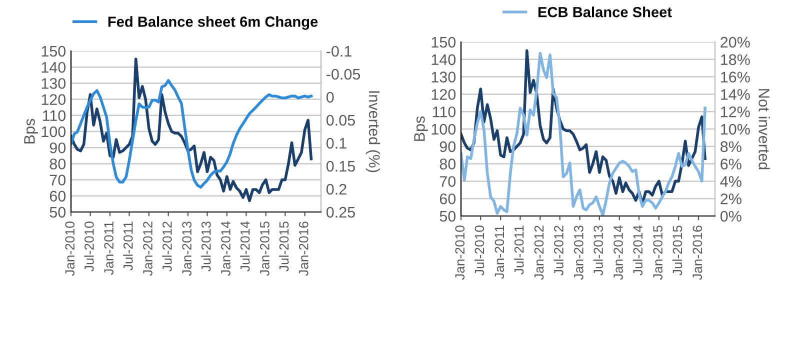 This screenshot has height=339, width=800. Describe the element at coordinates (213, 23) in the screenshot. I see `legend-label: Fed Balance sheet 6m Change` at that location.